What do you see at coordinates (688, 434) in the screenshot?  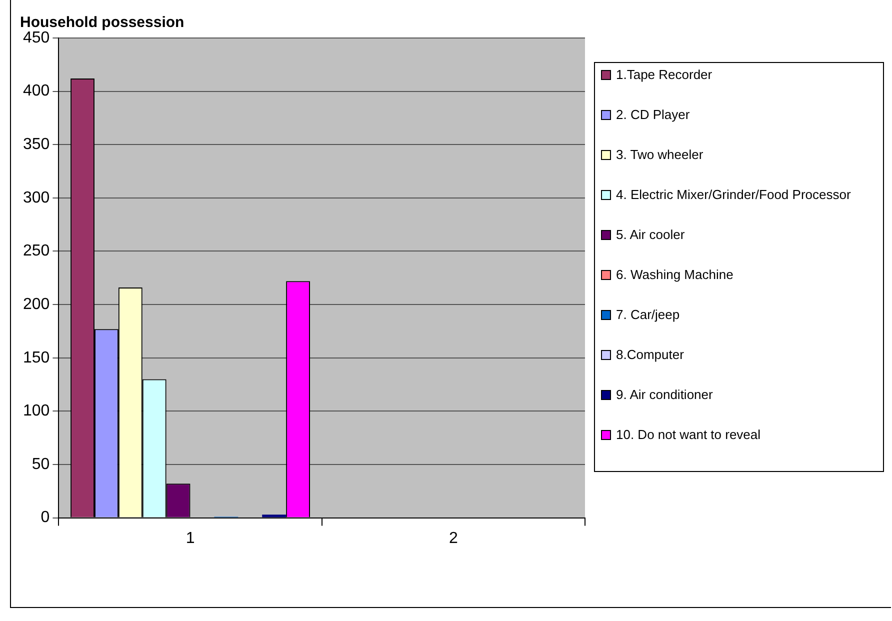 I see `legend-label: 10. Do not want to reveal` at bounding box center [688, 434].